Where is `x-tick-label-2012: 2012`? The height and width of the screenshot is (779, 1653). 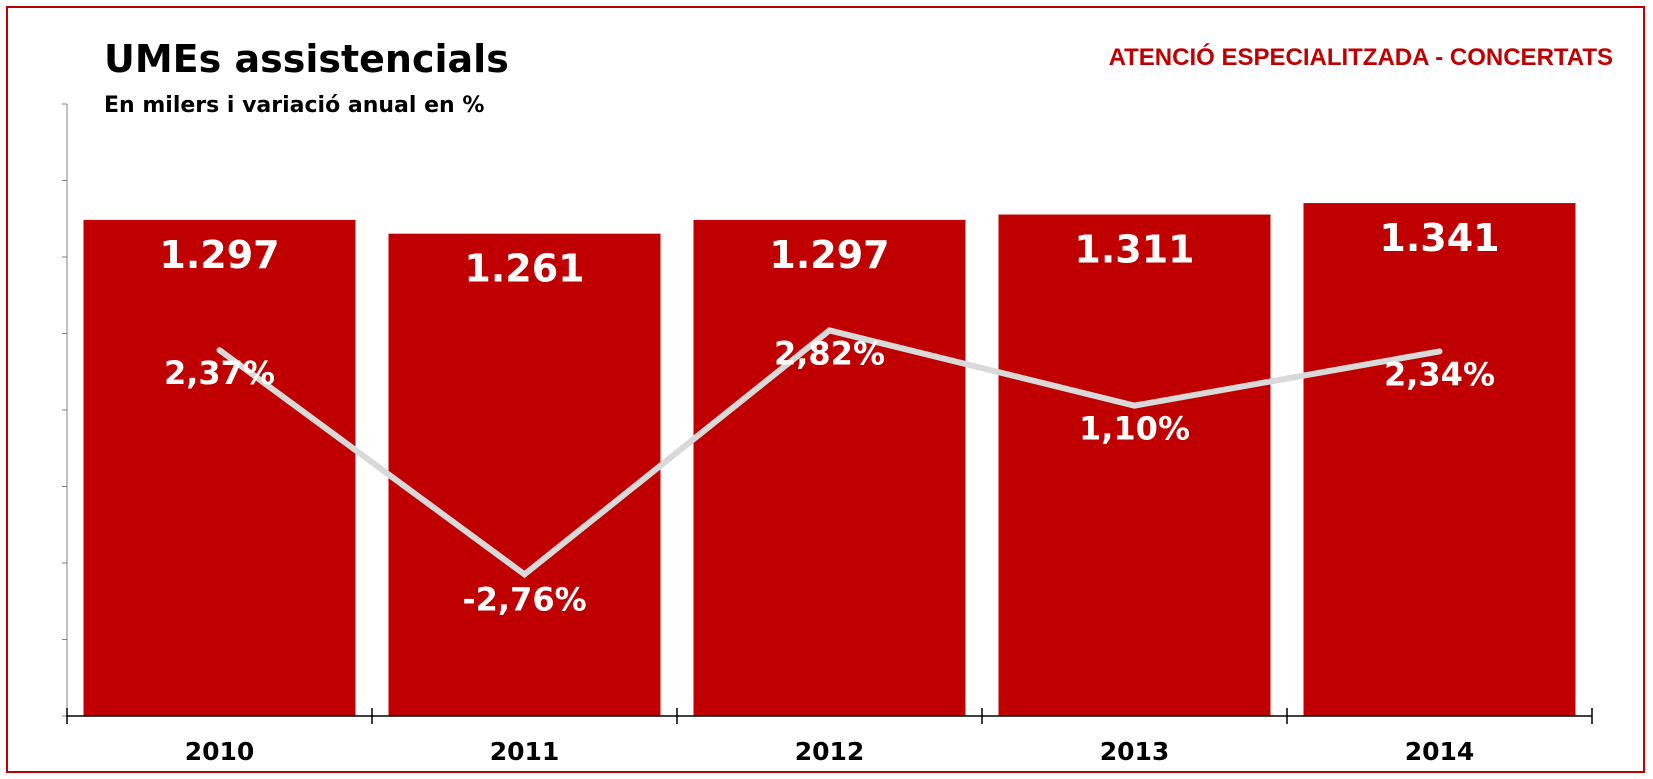
x-tick-label-2012: 2012 is located at coordinates (830, 751).